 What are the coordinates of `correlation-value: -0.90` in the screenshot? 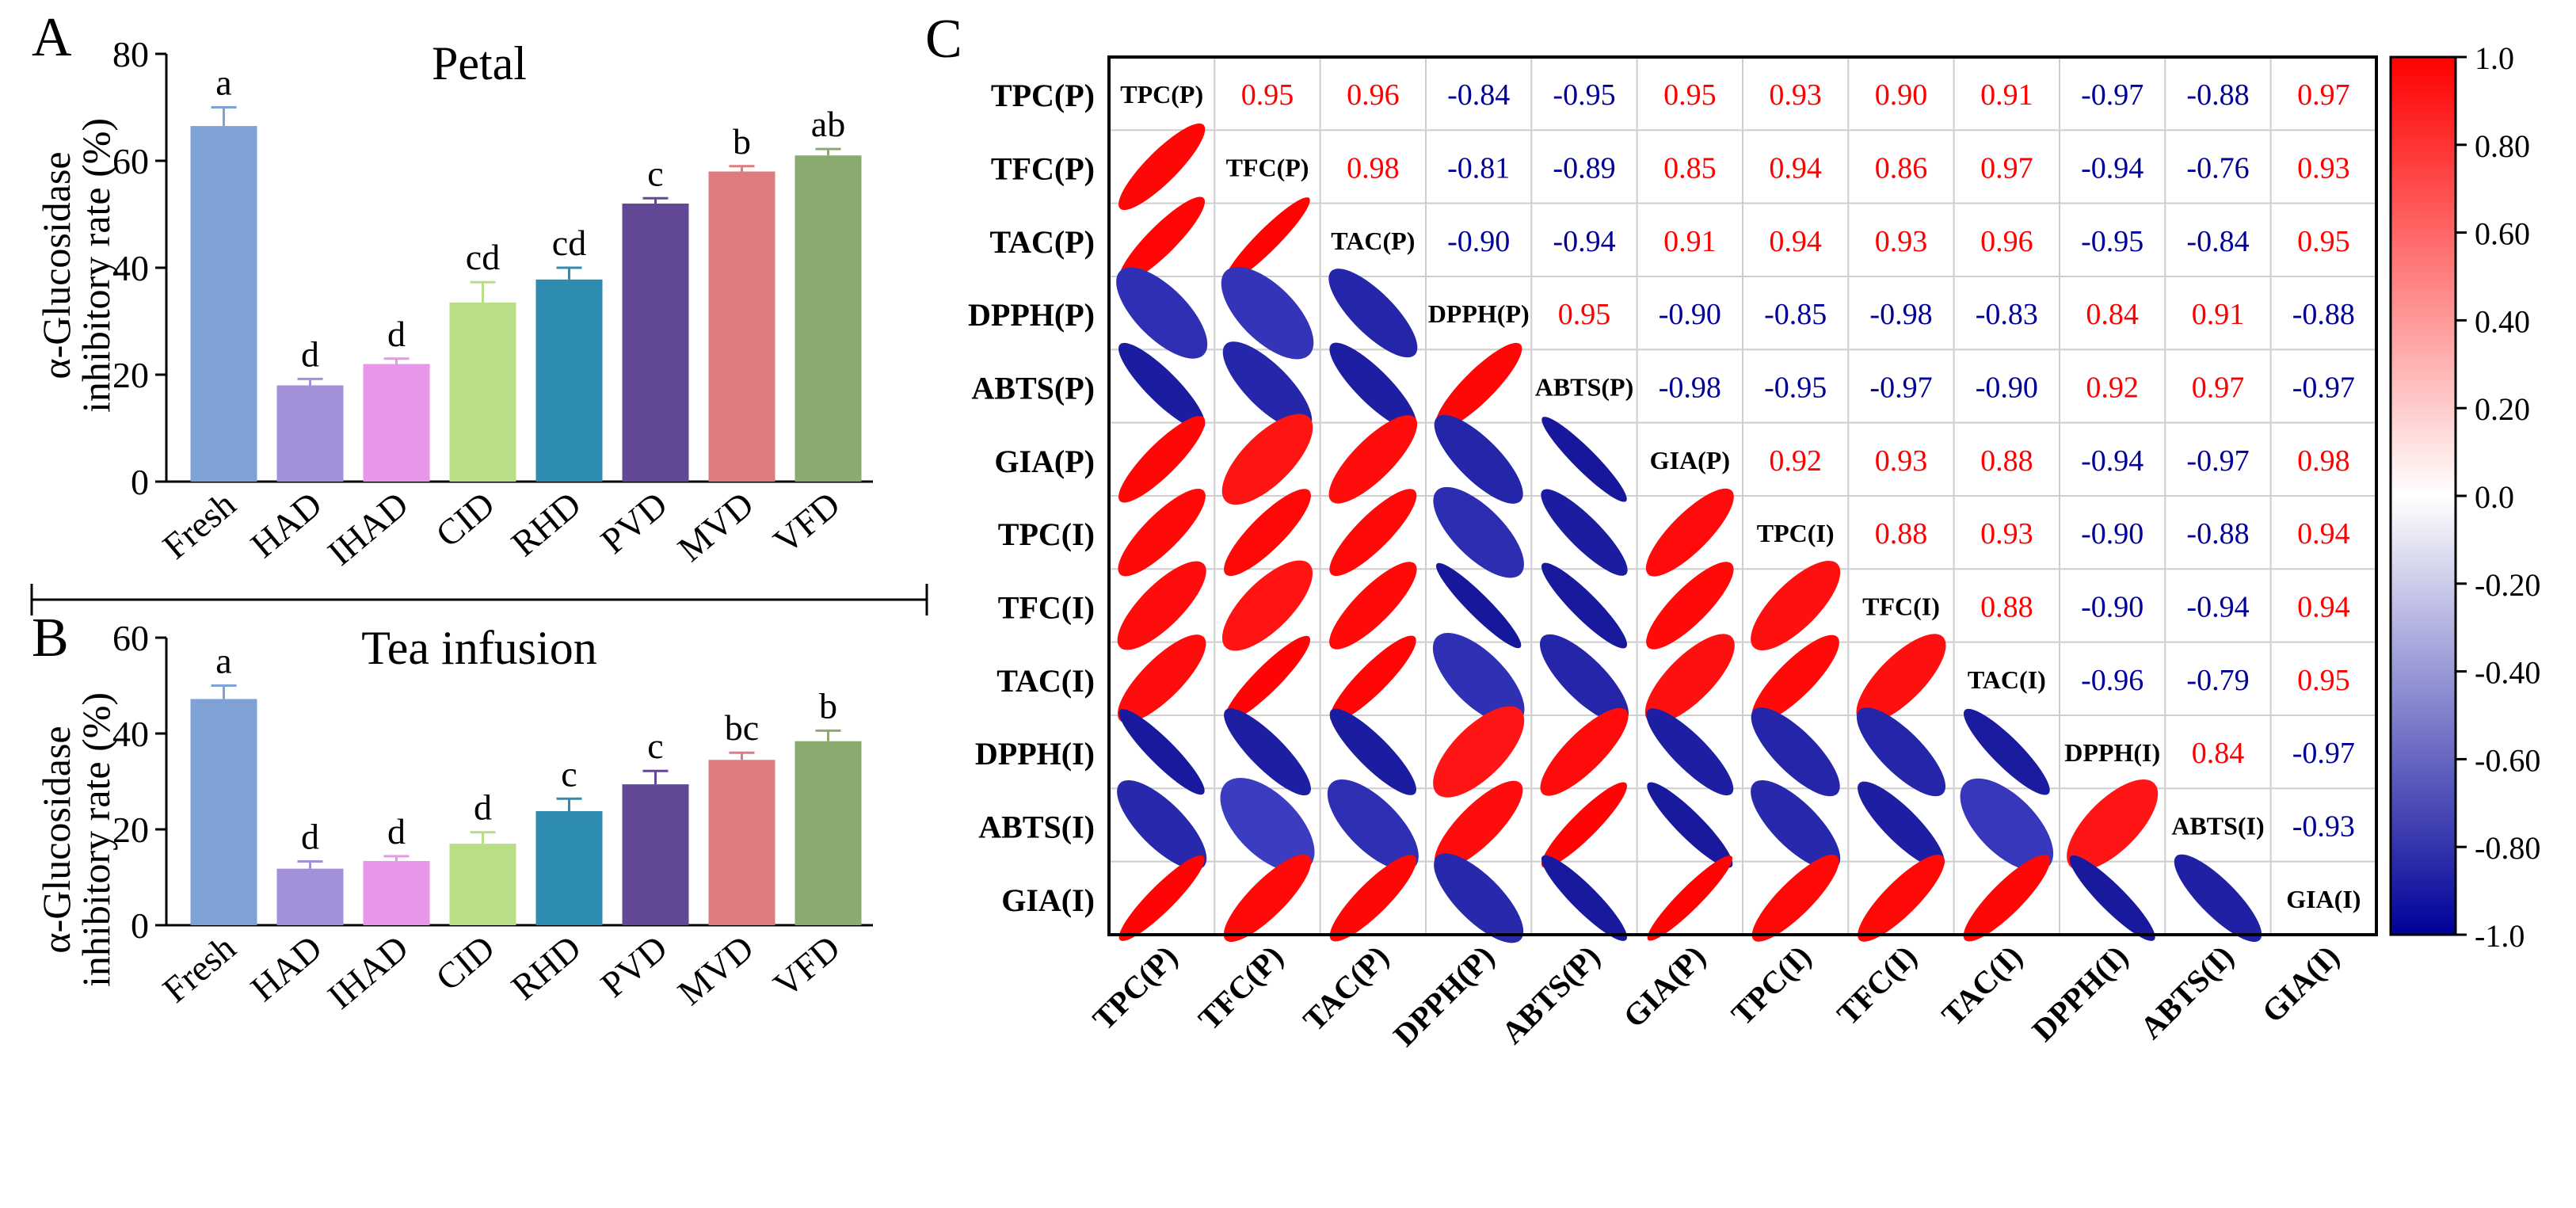 It's located at (2007, 389).